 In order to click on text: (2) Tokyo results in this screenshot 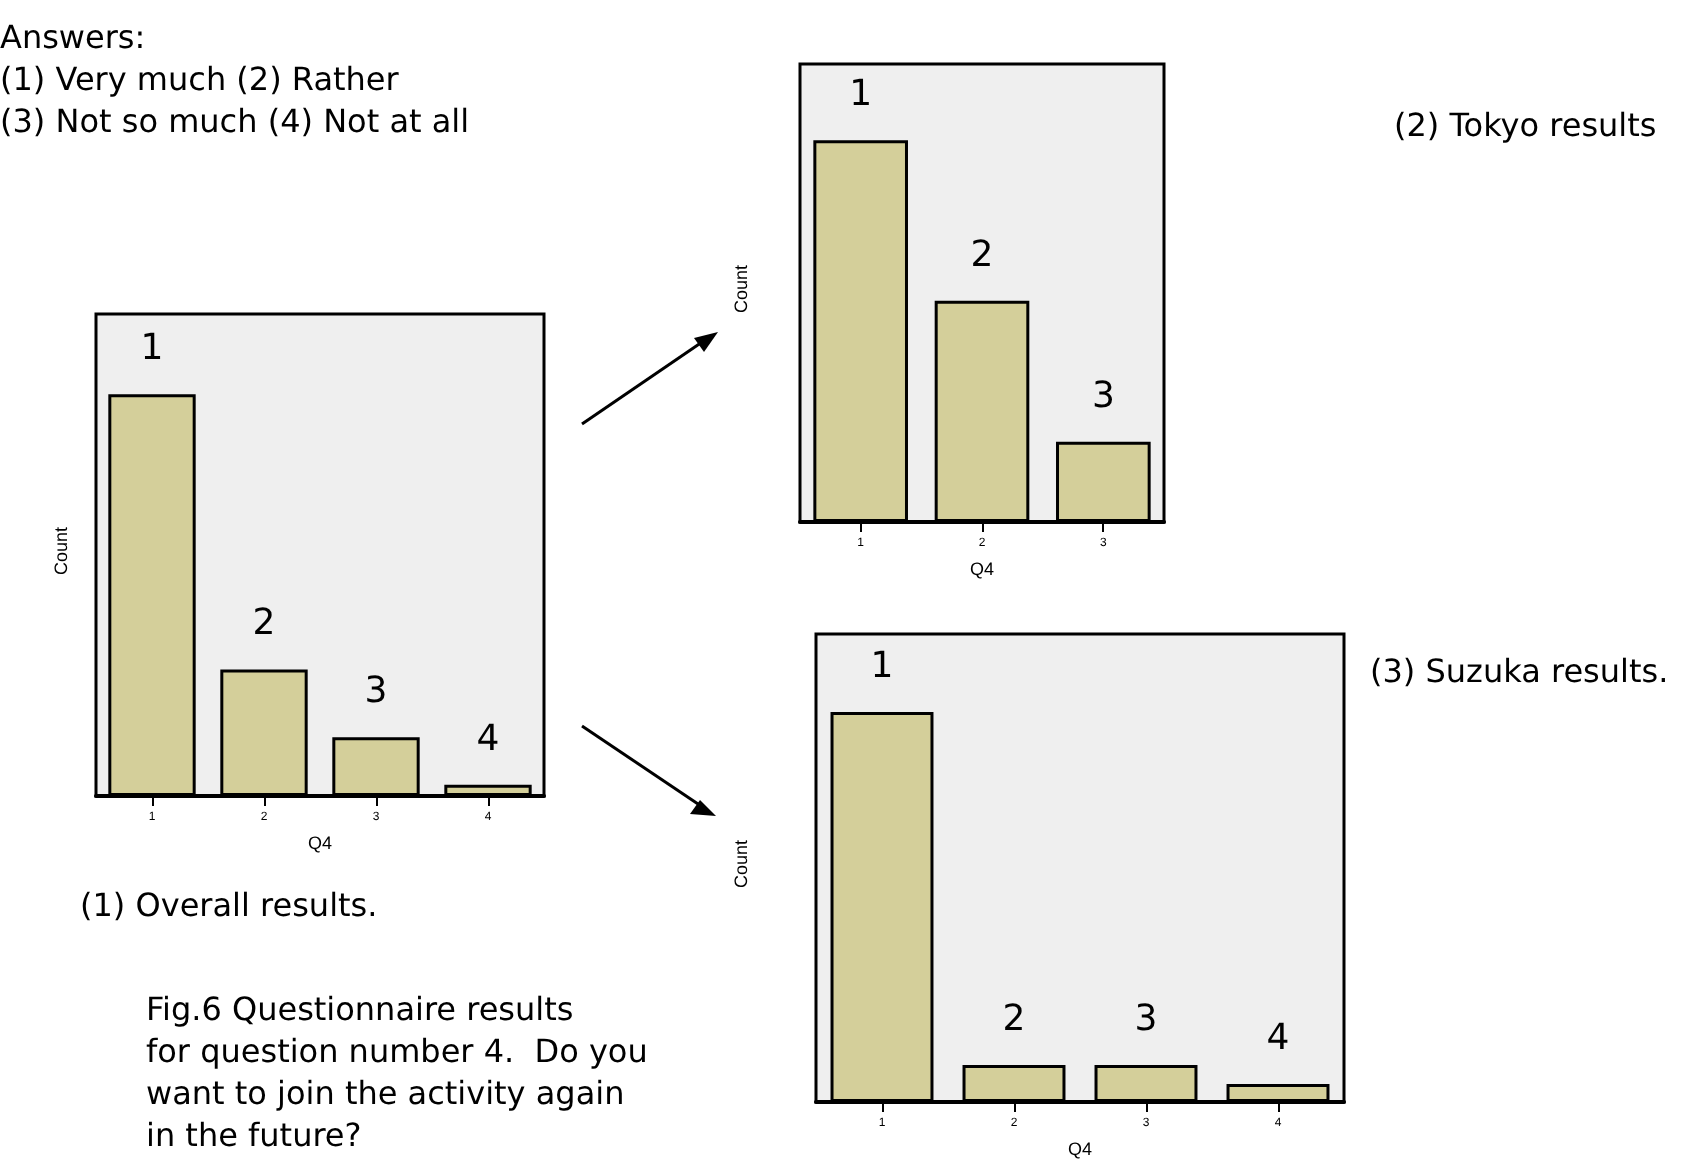, I will do `click(1525, 125)`.